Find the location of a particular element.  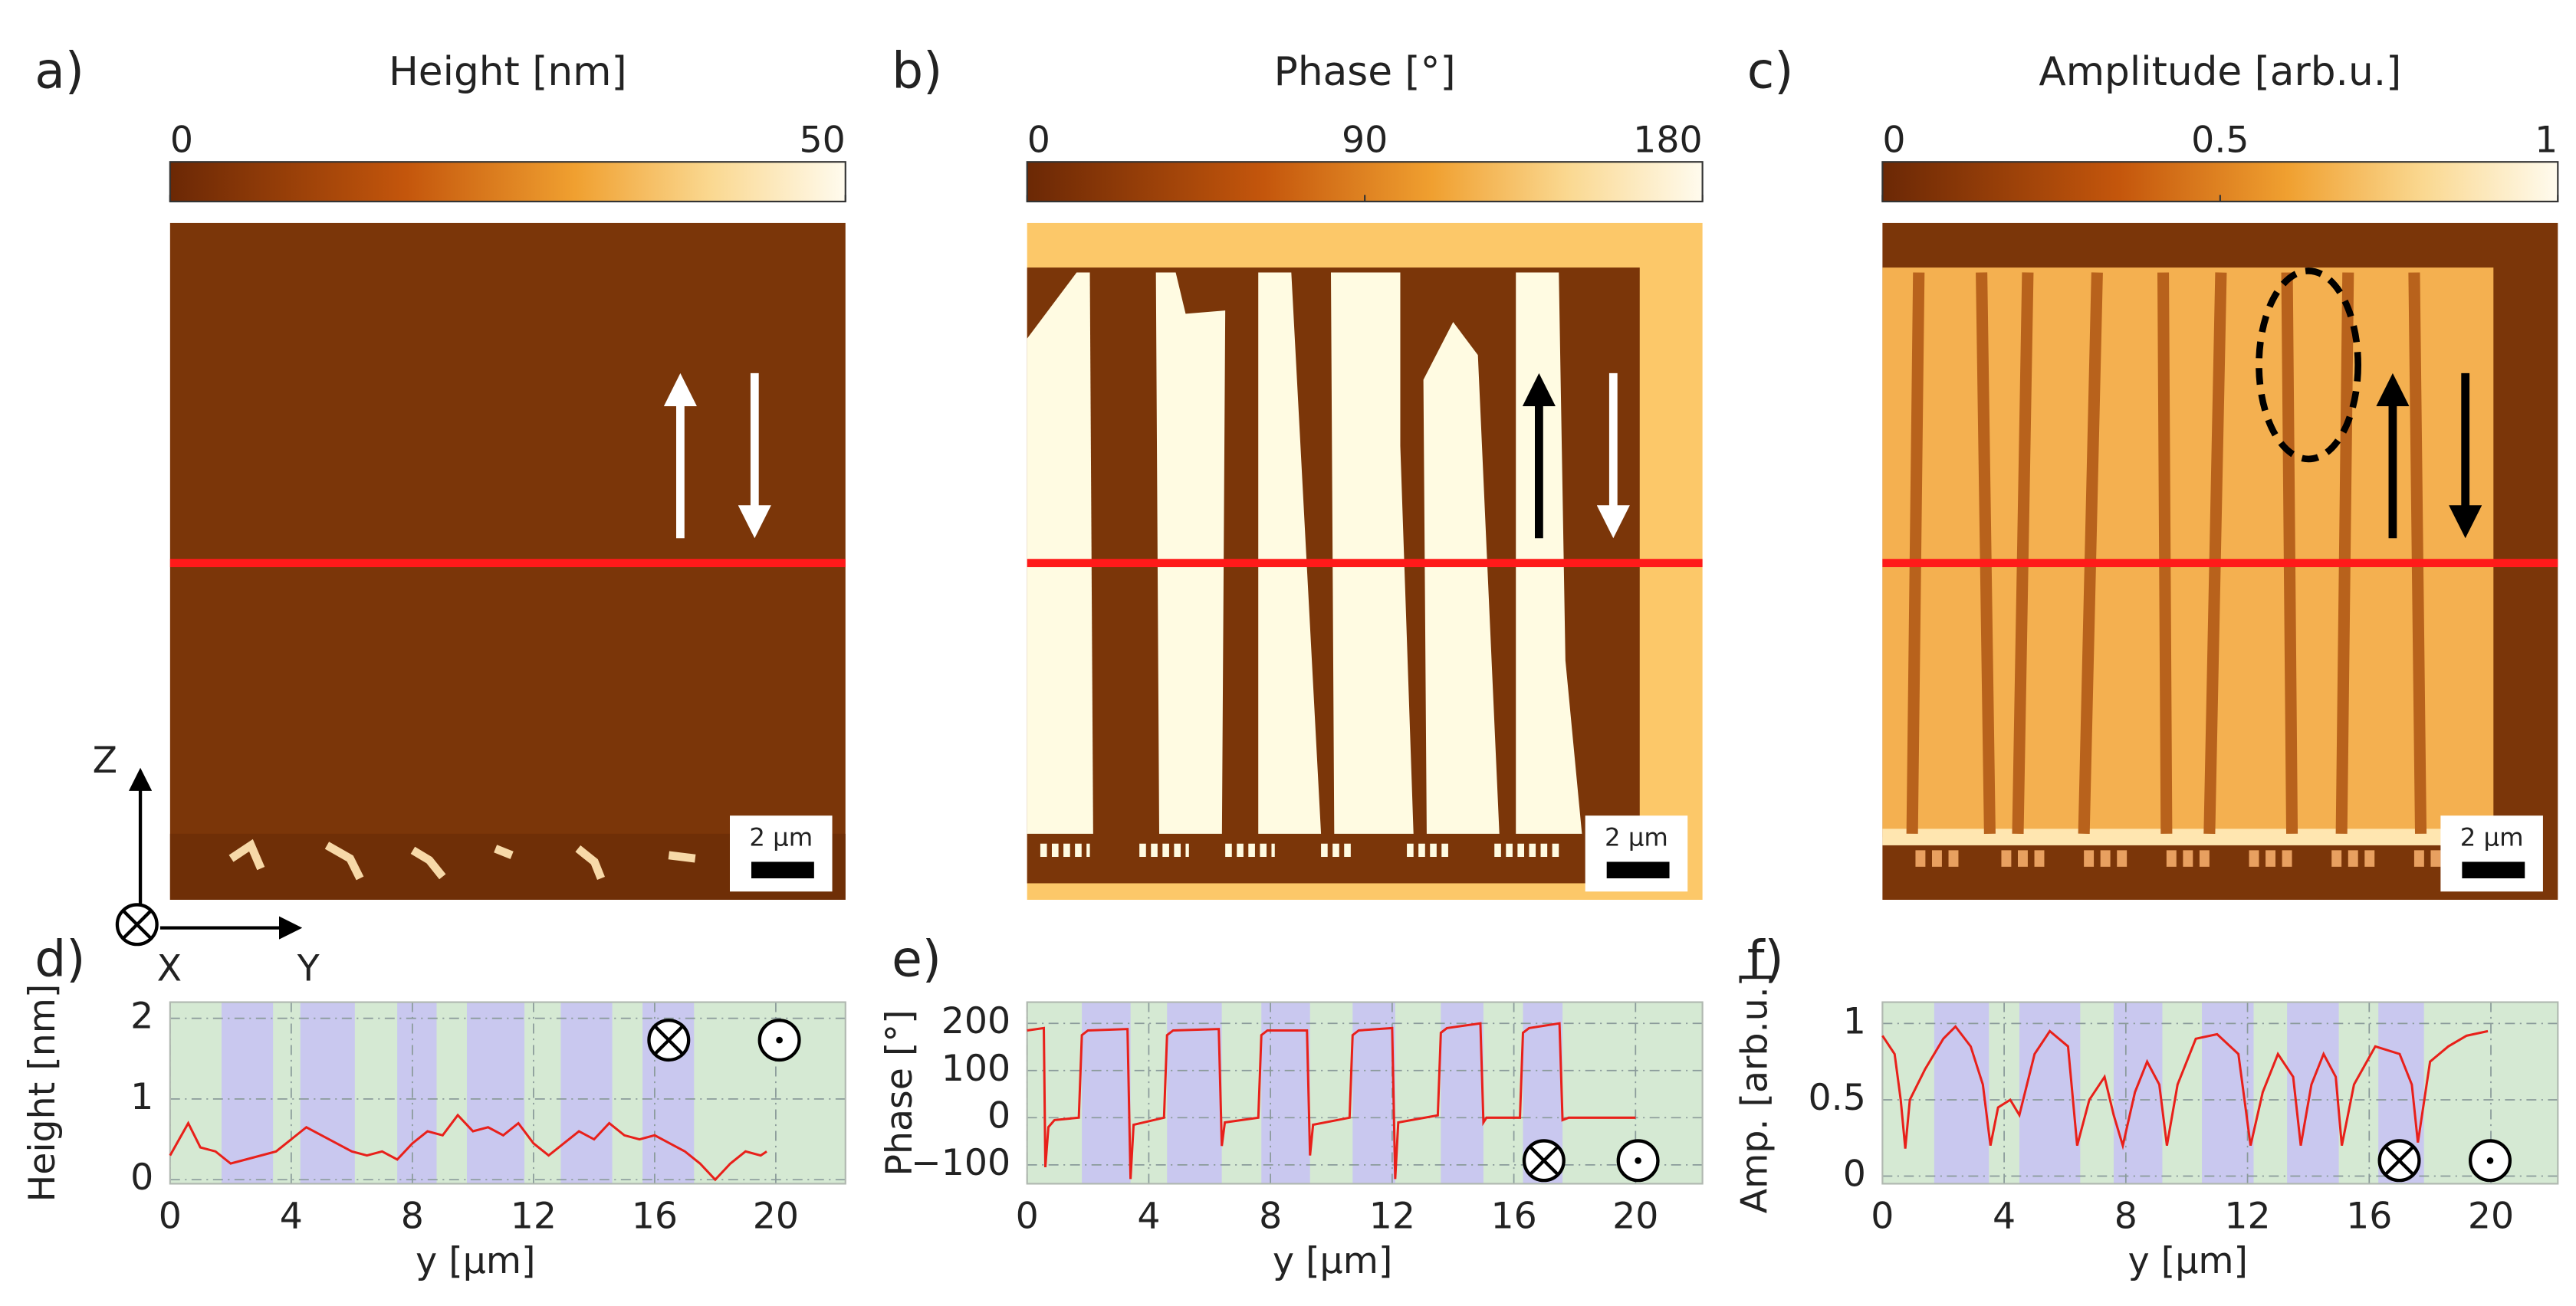

colorbar-title: Height [nm] is located at coordinates (508, 72).